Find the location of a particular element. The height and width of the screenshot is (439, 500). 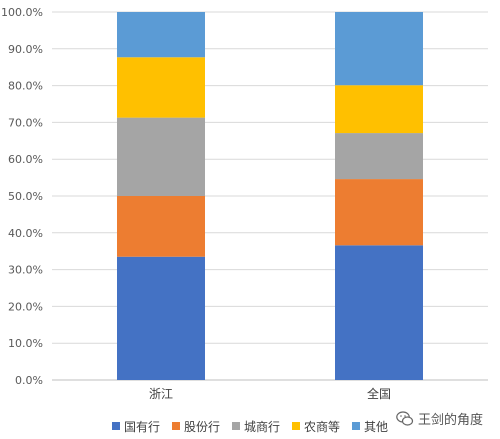

watermark-text: 王剑的角度 is located at coordinates (451, 420).